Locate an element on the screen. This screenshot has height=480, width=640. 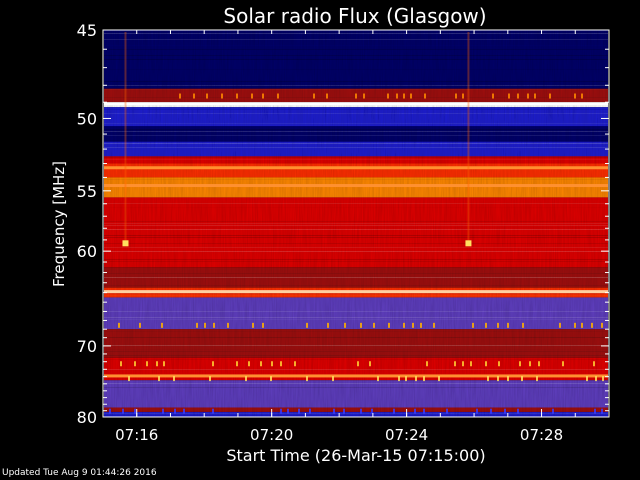
y-tick-label-45: 45 is located at coordinates (87, 30).